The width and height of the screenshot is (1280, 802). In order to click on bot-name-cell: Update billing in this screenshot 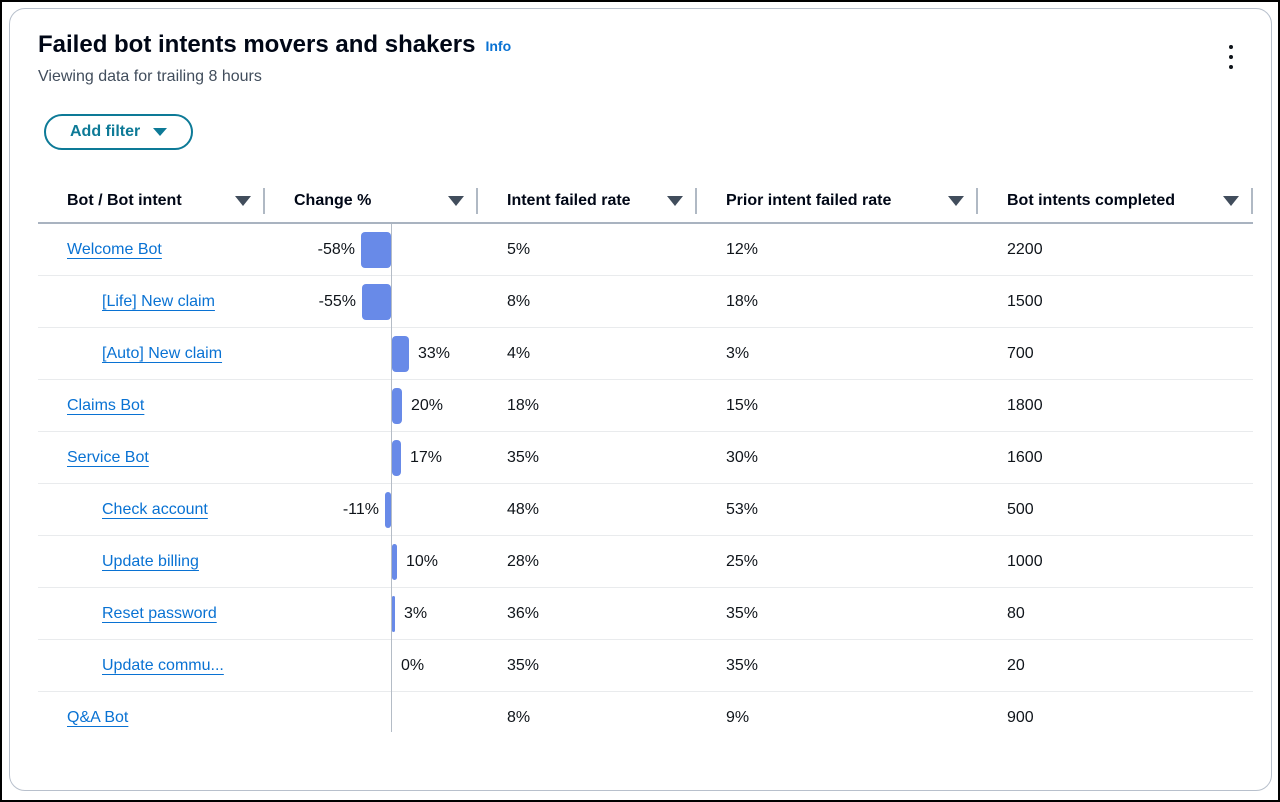, I will do `click(151, 561)`.